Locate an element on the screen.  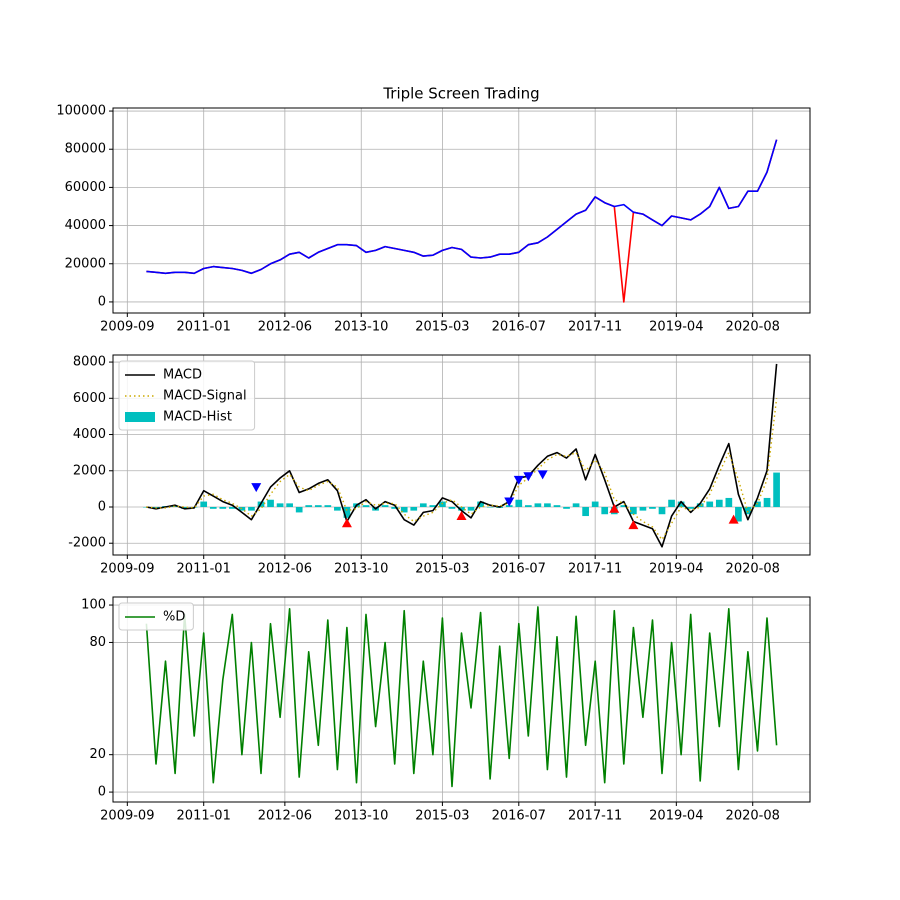
y-tick-label: 60000 is located at coordinates (85, 187).